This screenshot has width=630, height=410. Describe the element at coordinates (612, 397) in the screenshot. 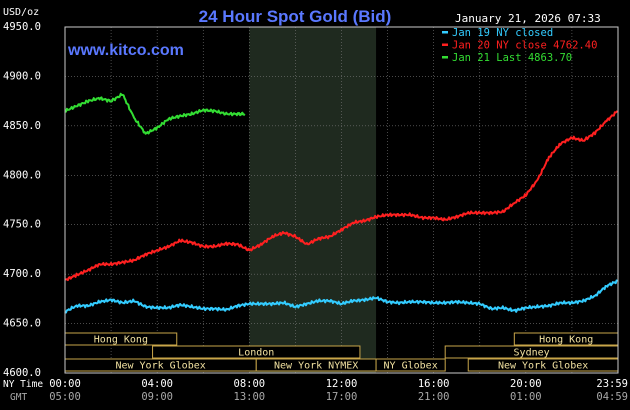

I see `x-tick-label-gmt: 04:59` at that location.